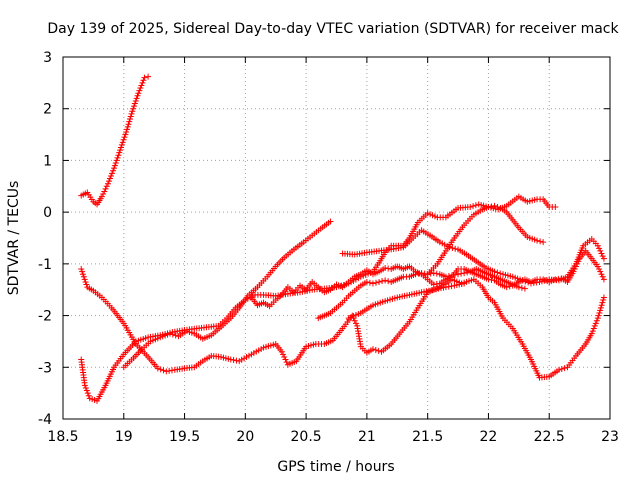 The image size is (640, 480). What do you see at coordinates (47, 110) in the screenshot?
I see `y-tick-label: 2` at bounding box center [47, 110].